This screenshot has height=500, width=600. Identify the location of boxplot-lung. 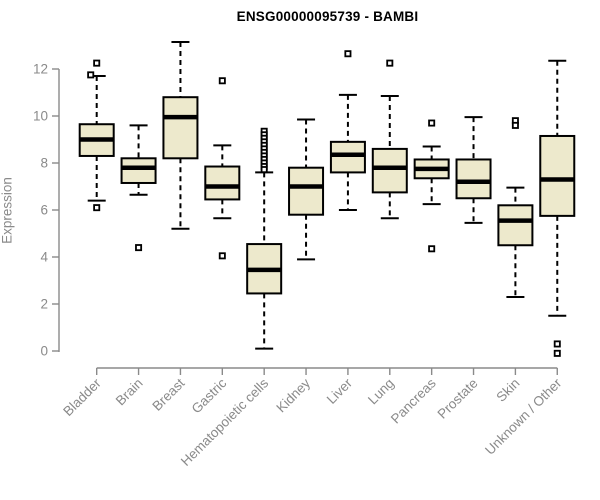
(389, 139).